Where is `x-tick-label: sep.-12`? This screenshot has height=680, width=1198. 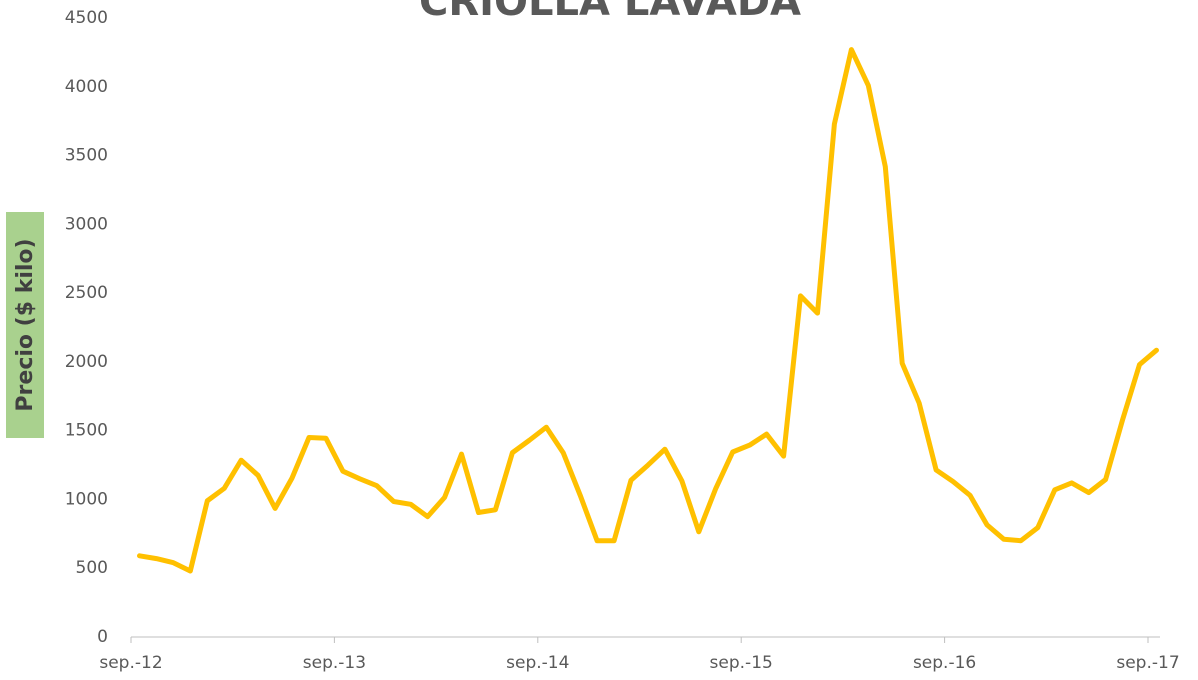 x-tick-label: sep.-12 is located at coordinates (130, 663).